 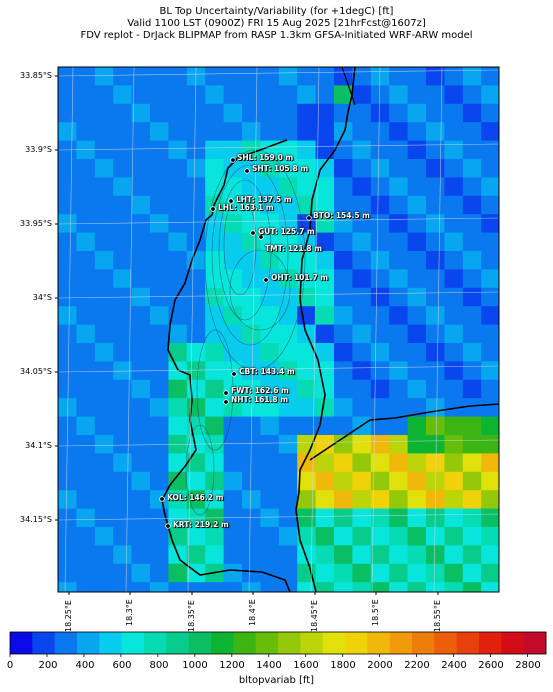 What do you see at coordinates (280, 168) in the screenshot?
I see `station-sht: SHT: 105.8 m` at bounding box center [280, 168].